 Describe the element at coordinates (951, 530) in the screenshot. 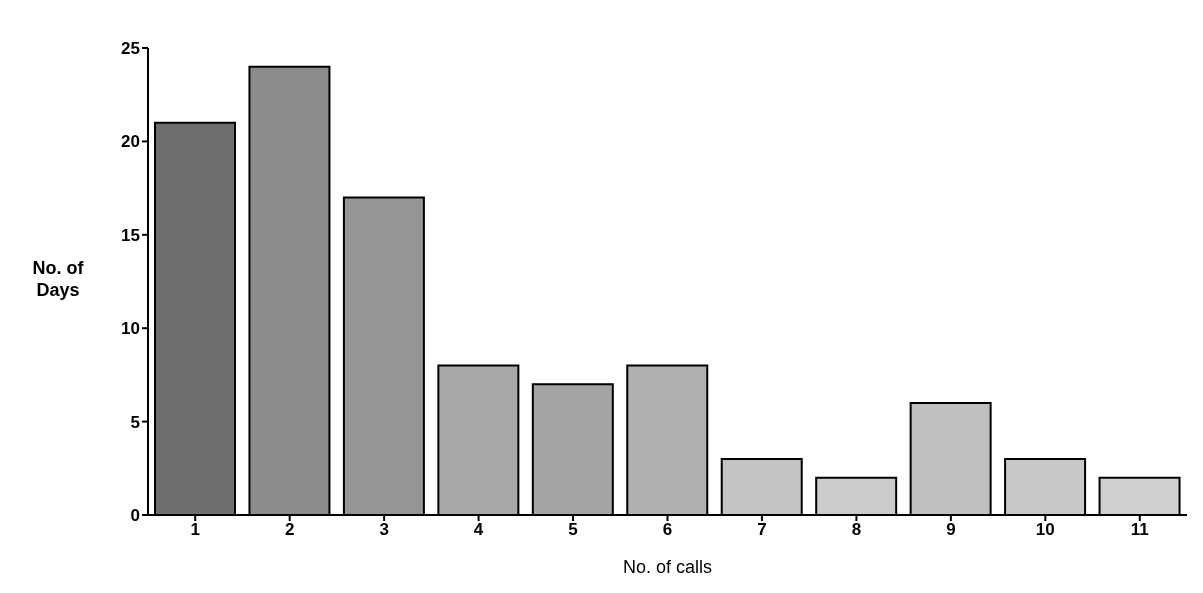

I see `x-tick-label: 9` at that location.